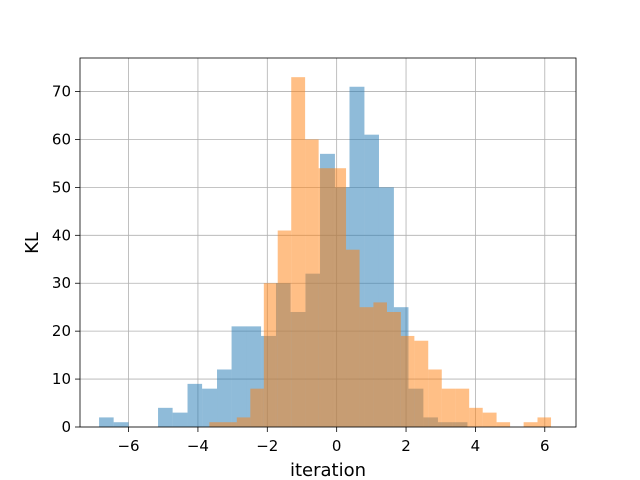 This screenshot has height=480, width=640. What do you see at coordinates (61, 235) in the screenshot?
I see `y-tick-label: 40` at bounding box center [61, 235].